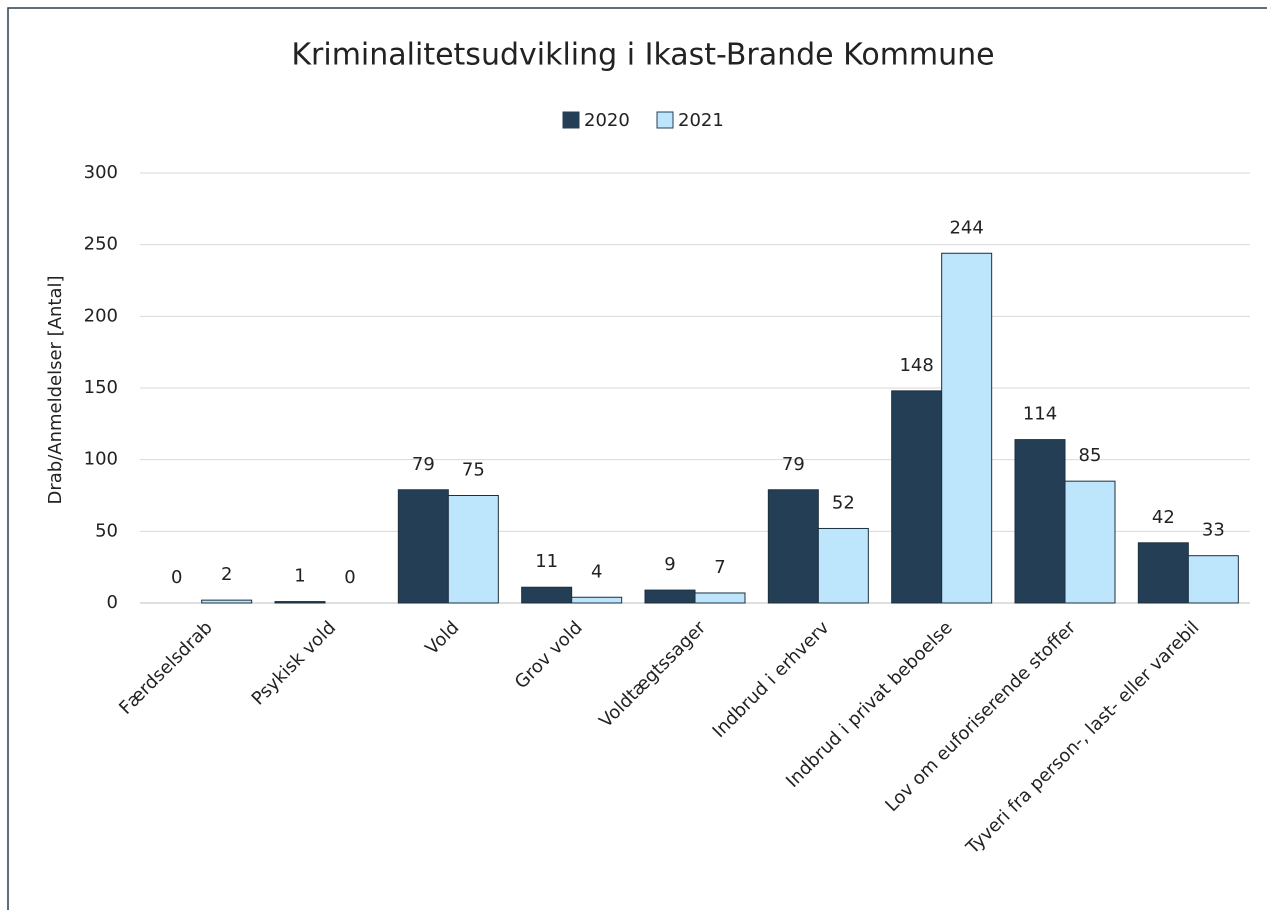 The width and height of the screenshot is (1267, 910). What do you see at coordinates (112, 602) in the screenshot?
I see `y-tick-label: 0` at bounding box center [112, 602].